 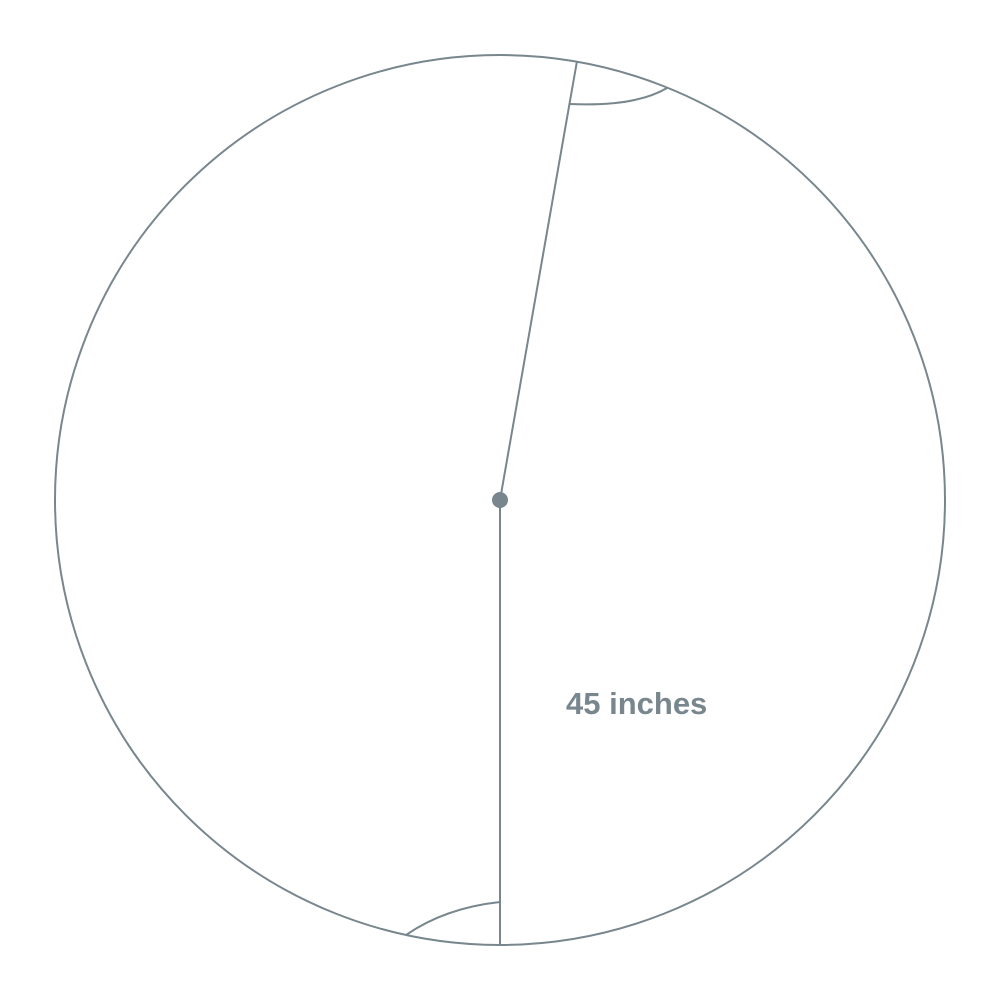 What do you see at coordinates (618, 96) in the screenshot?
I see `top-angle-arc` at bounding box center [618, 96].